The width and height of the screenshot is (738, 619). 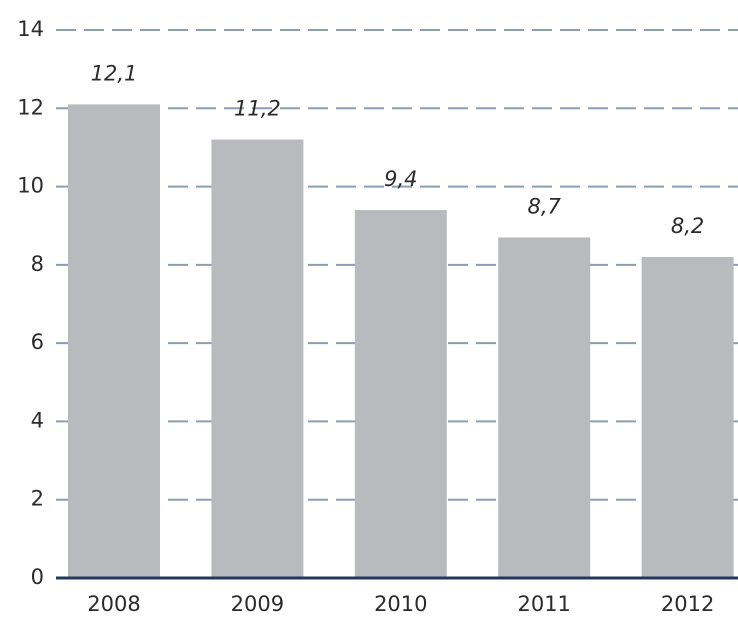 What do you see at coordinates (37, 577) in the screenshot?
I see `y-tick-label: 0` at bounding box center [37, 577].